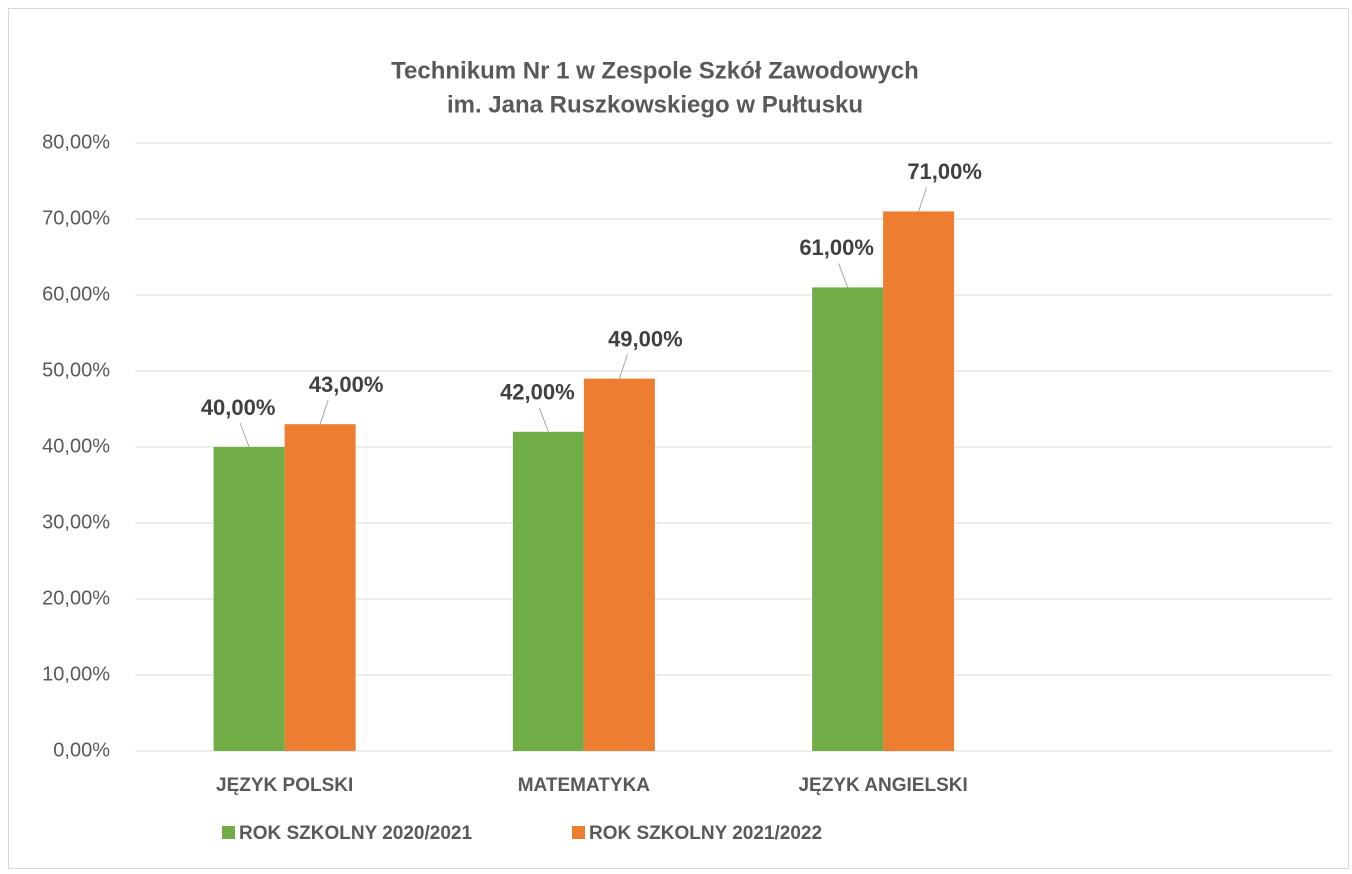 The image size is (1352, 874). What do you see at coordinates (944, 171) in the screenshot?
I see `data-label: 71,00%` at bounding box center [944, 171].